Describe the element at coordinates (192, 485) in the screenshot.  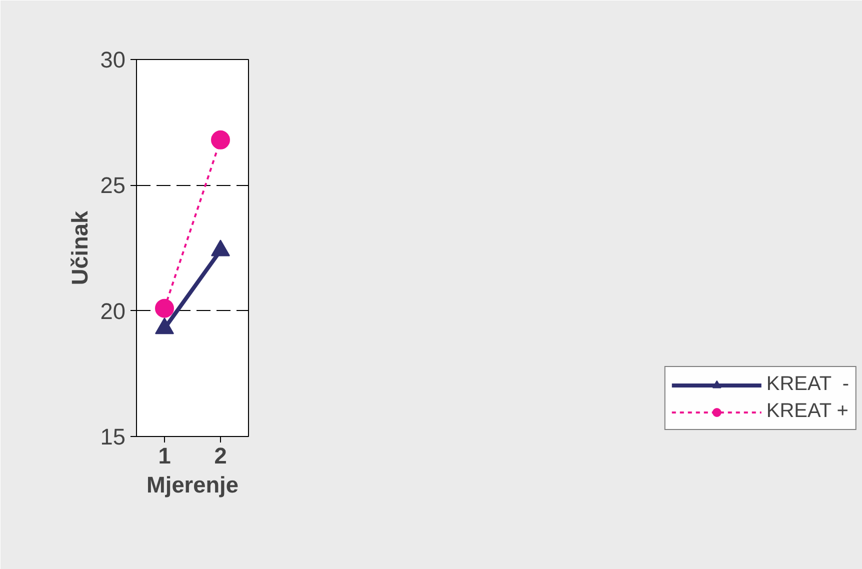
I see `x-axis-title: Mjerenje` at that location.